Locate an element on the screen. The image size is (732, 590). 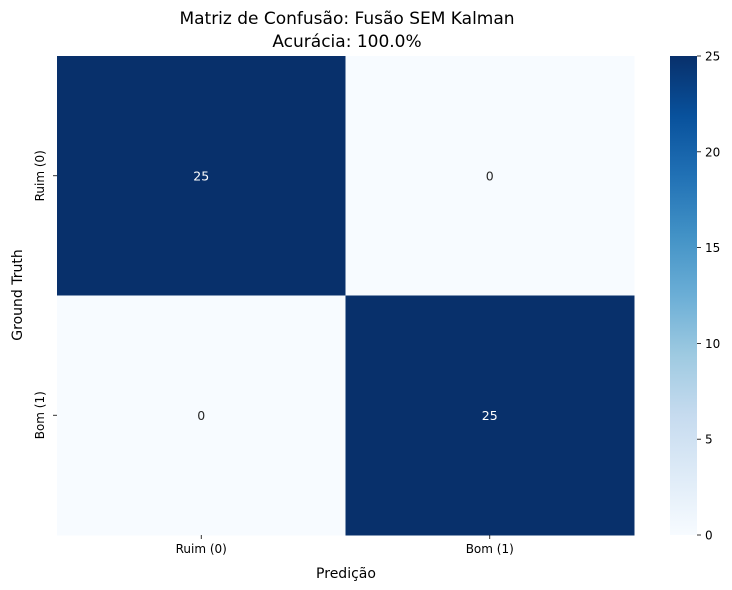
x-tick-label: Bom (1) is located at coordinates (490, 549).